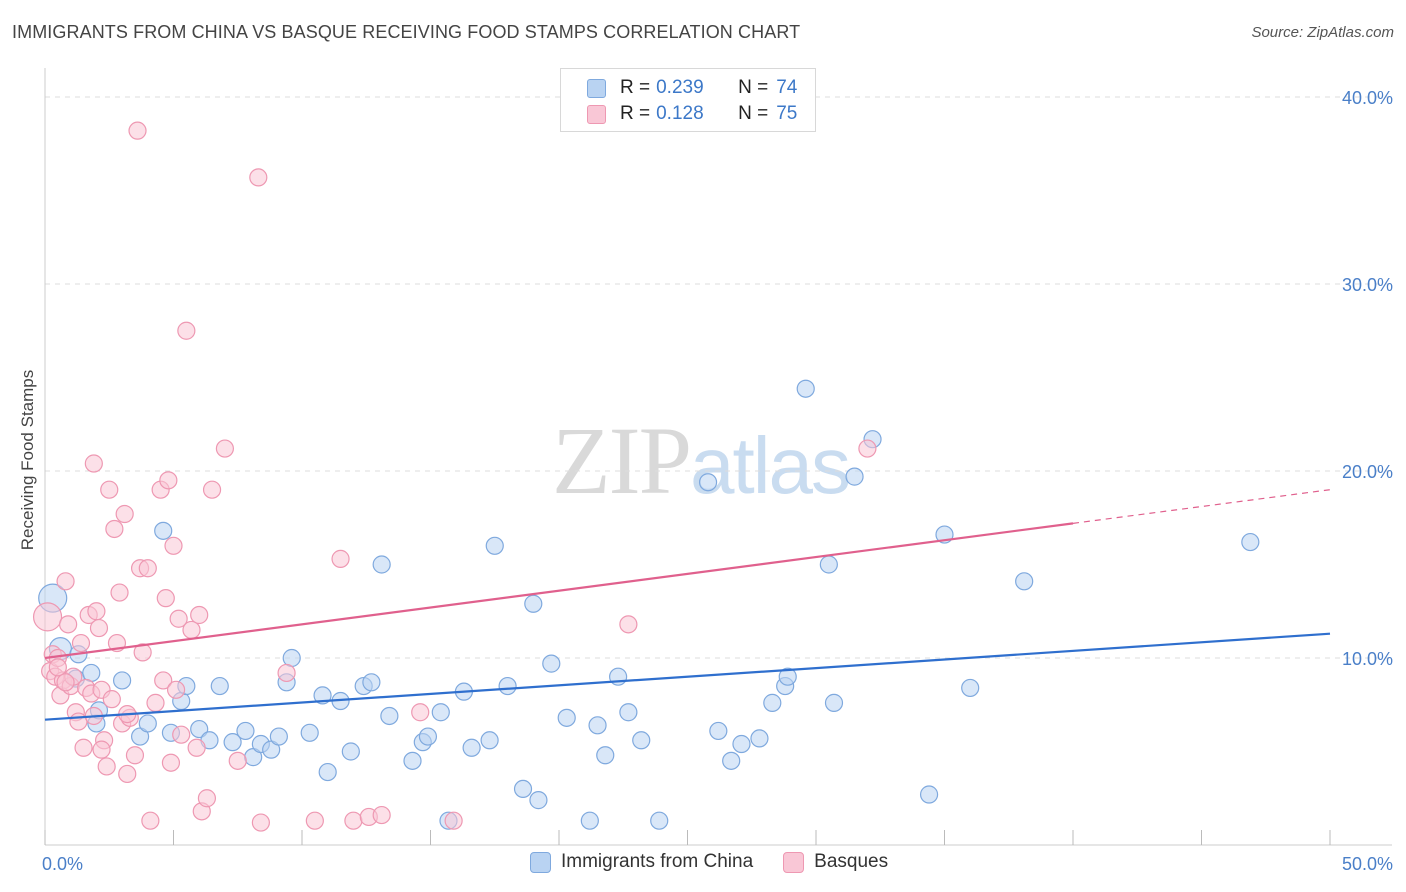 The image size is (1406, 892). What do you see at coordinates (1367, 659) in the screenshot?
I see `y-tick-label: 10.0%` at bounding box center [1367, 659].